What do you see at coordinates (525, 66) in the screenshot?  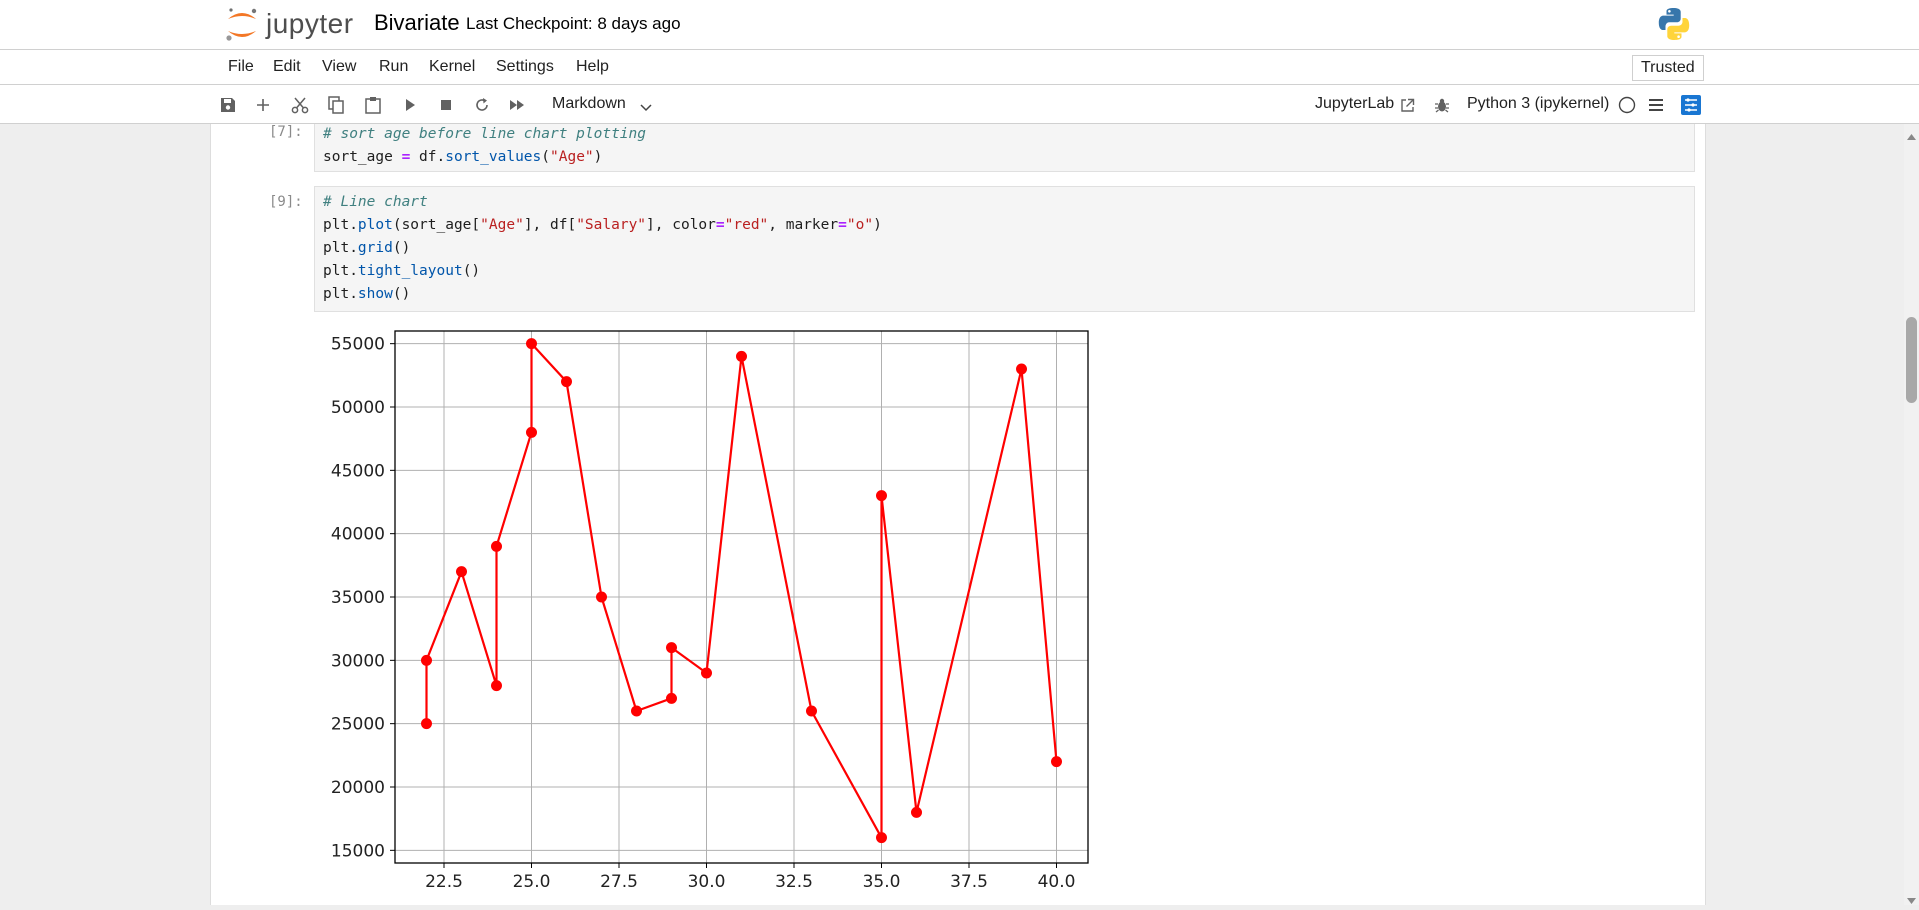 I see `menu-settings: Settings` at bounding box center [525, 66].